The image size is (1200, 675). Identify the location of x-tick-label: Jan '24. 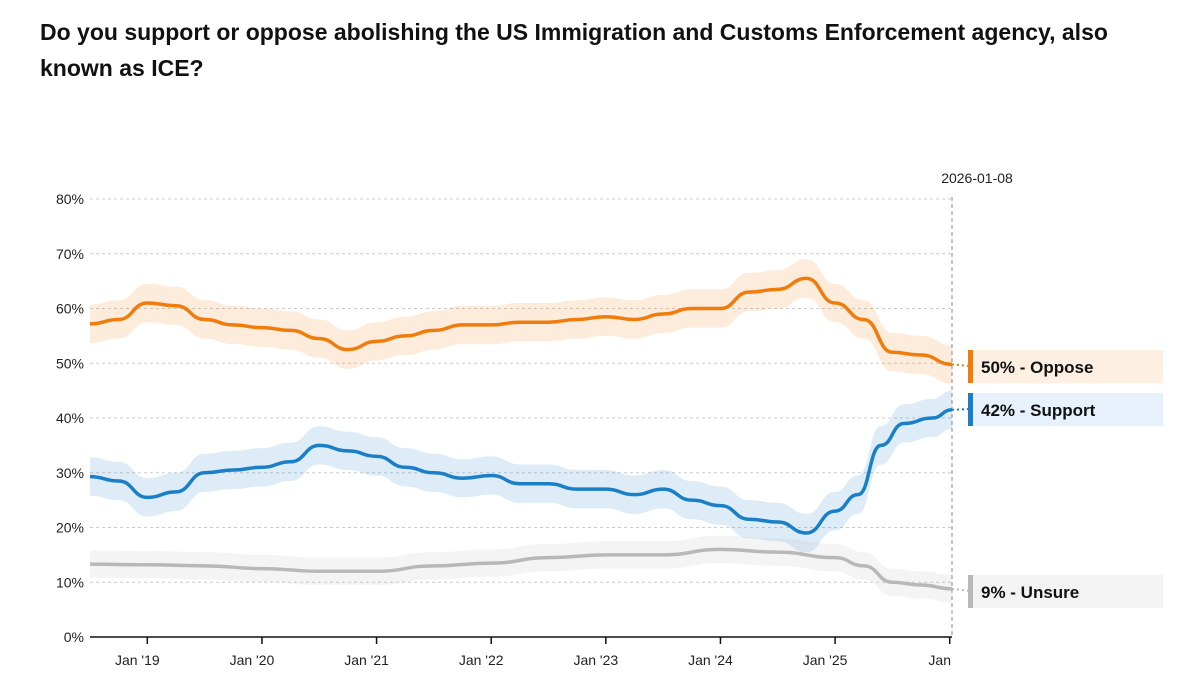
(710, 660).